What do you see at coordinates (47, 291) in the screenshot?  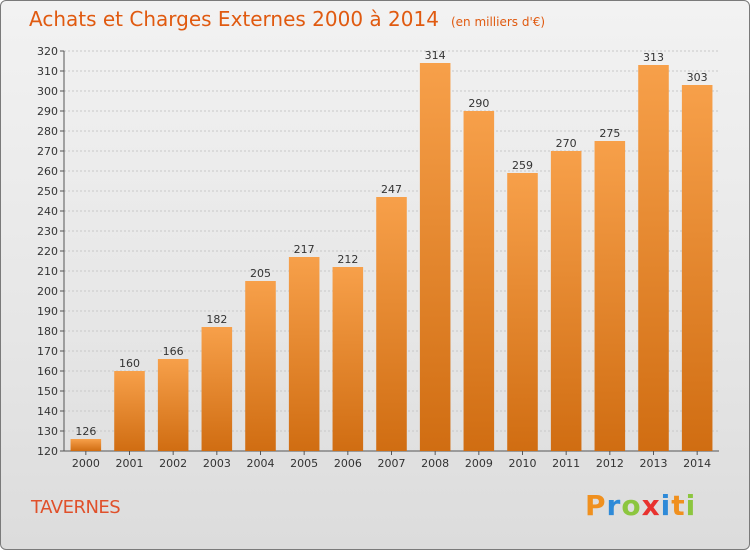 I see `y-tick-label: 200` at bounding box center [47, 291].